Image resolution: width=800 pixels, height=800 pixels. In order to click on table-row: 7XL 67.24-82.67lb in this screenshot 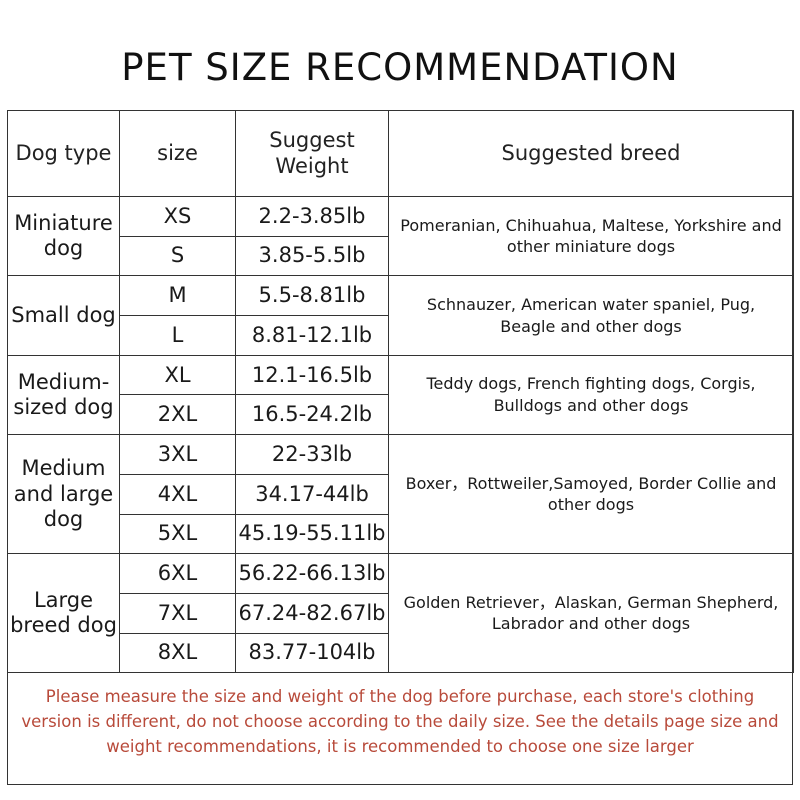, I will do `click(401, 613)`.